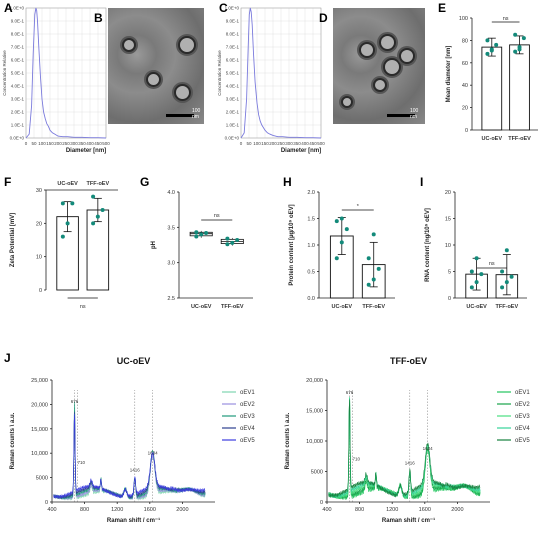 This screenshot has height=541, width=550. I want to click on x-tick-label: 50, so click(34, 143).